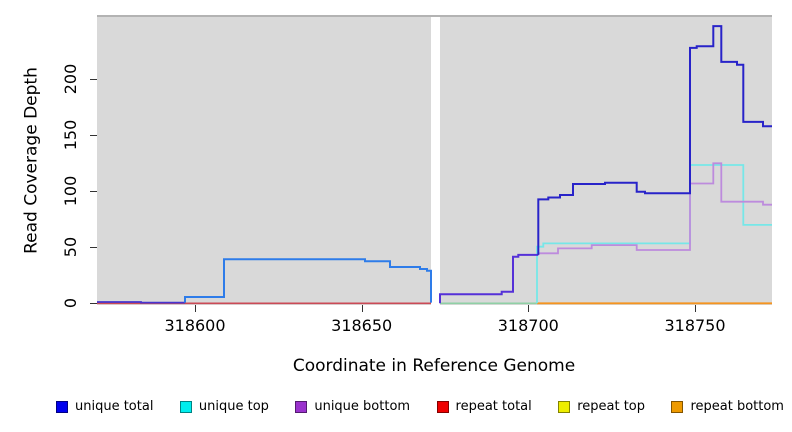 The image size is (792, 432). Describe the element at coordinates (70, 135) in the screenshot. I see `y-tick-label: 150` at that location.